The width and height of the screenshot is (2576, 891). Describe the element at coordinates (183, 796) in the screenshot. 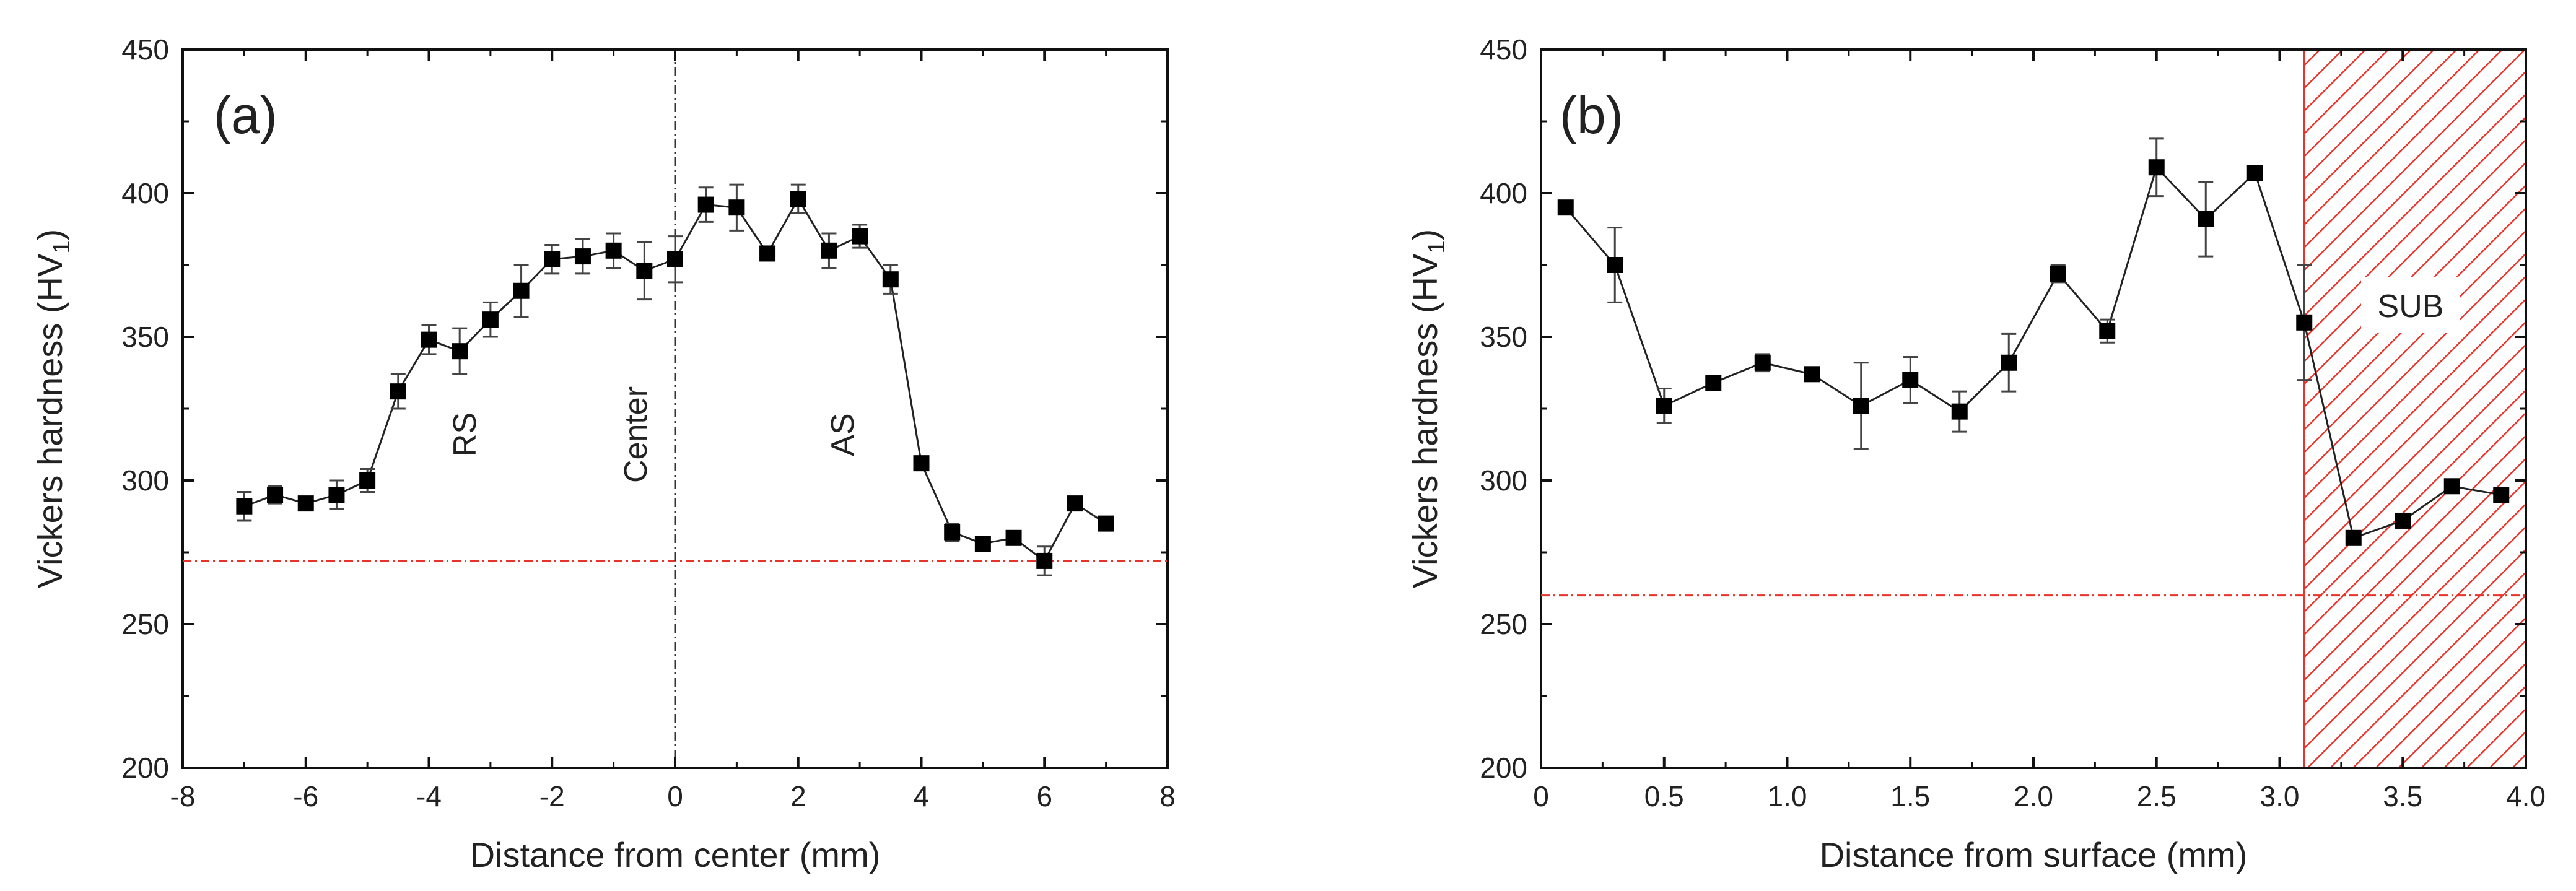

I see `x-tick-label: -8` at that location.